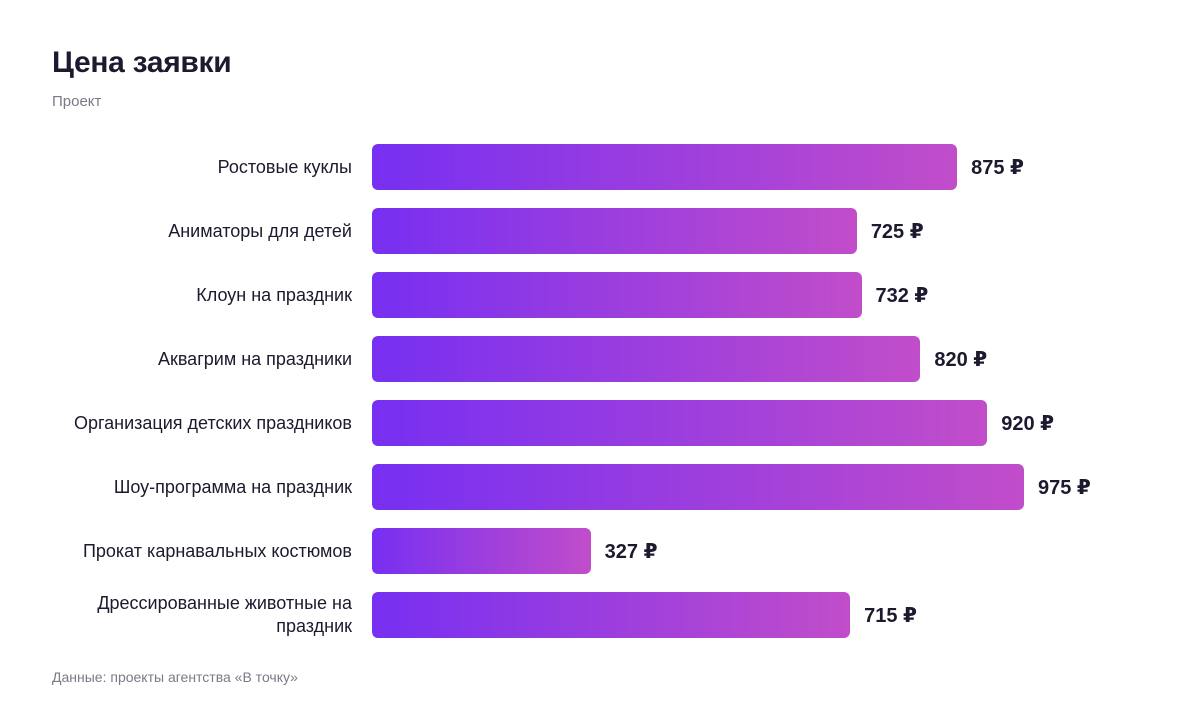 The image size is (1200, 712). Describe the element at coordinates (217, 550) in the screenshot. I see `category-label: Прокат карнавальных костюмов` at that location.